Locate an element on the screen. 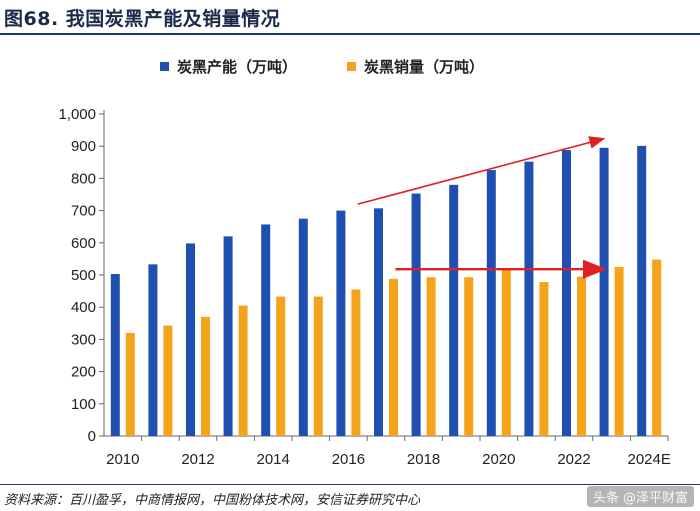 This screenshot has height=511, width=700. bar-sales-2020 is located at coordinates (506, 352).